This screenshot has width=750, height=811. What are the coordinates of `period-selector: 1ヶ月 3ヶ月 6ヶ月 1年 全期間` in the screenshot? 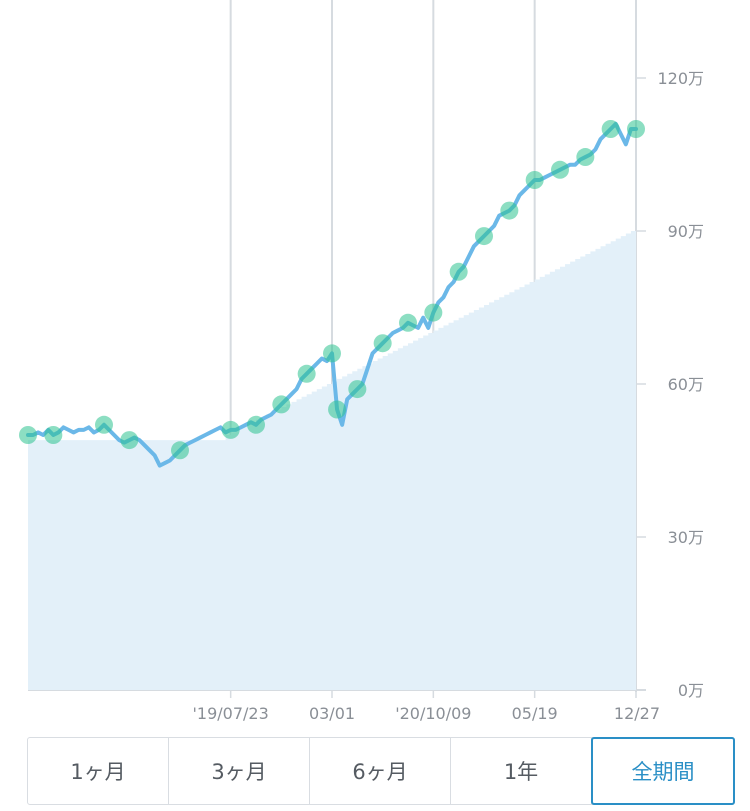 It's located at (381, 771).